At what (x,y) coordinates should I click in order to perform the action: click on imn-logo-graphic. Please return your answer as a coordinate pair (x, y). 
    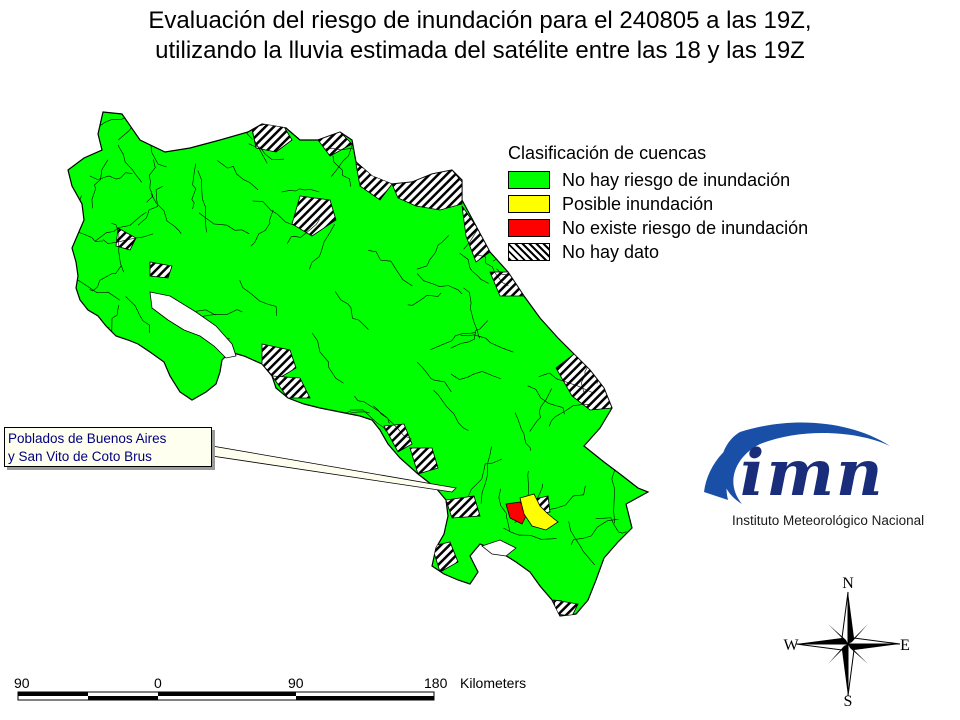
    Looking at the image, I should click on (797, 463).